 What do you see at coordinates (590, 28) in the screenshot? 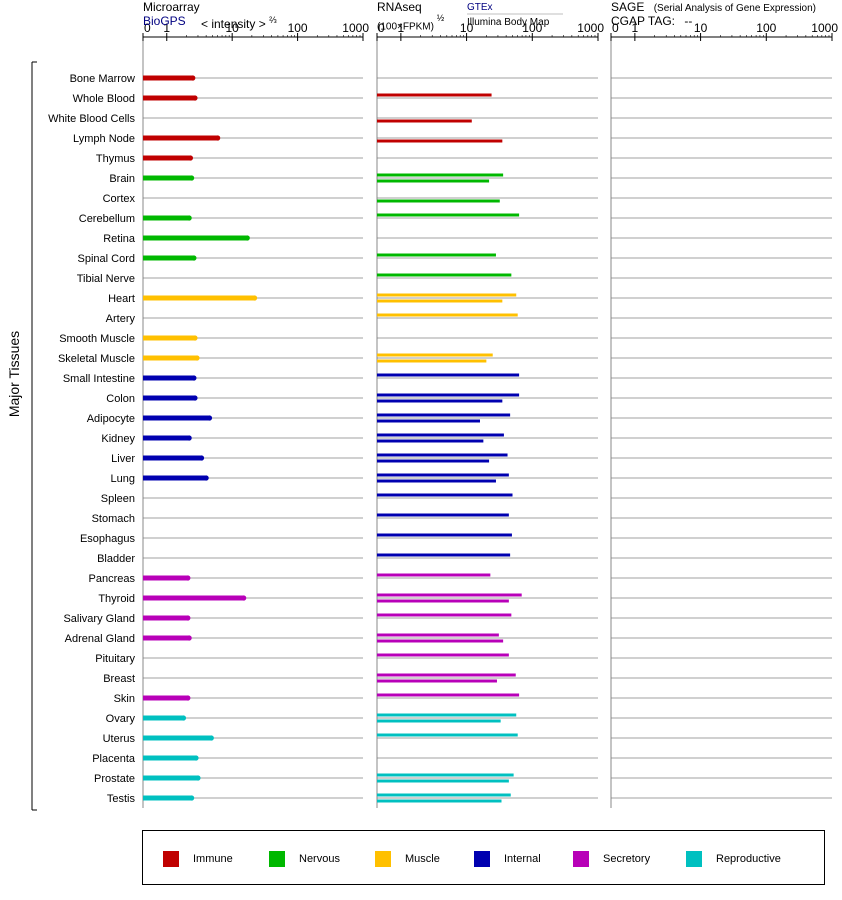
I see `x-tick-label-rnaseq: 1000` at bounding box center [590, 28].